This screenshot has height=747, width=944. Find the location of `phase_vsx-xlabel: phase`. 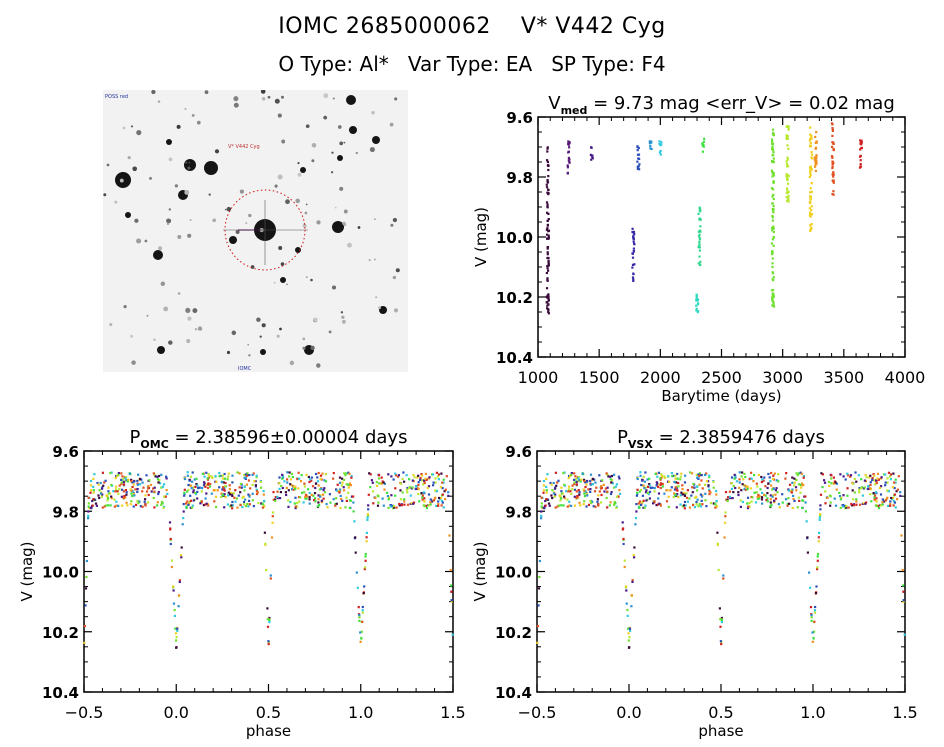

phase_vsx-xlabel: phase is located at coordinates (720, 731).